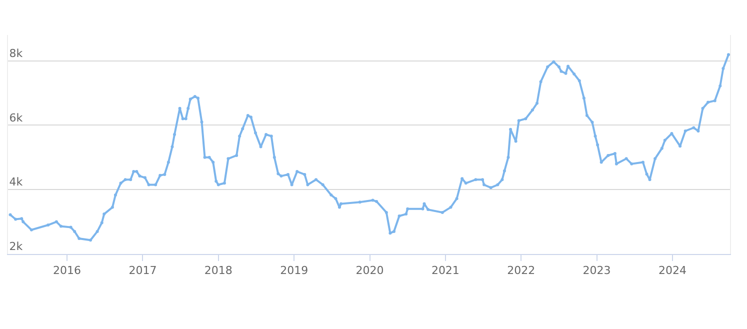  Describe the element at coordinates (16, 117) in the screenshot. I see `y-tick-label: 6k` at that location.